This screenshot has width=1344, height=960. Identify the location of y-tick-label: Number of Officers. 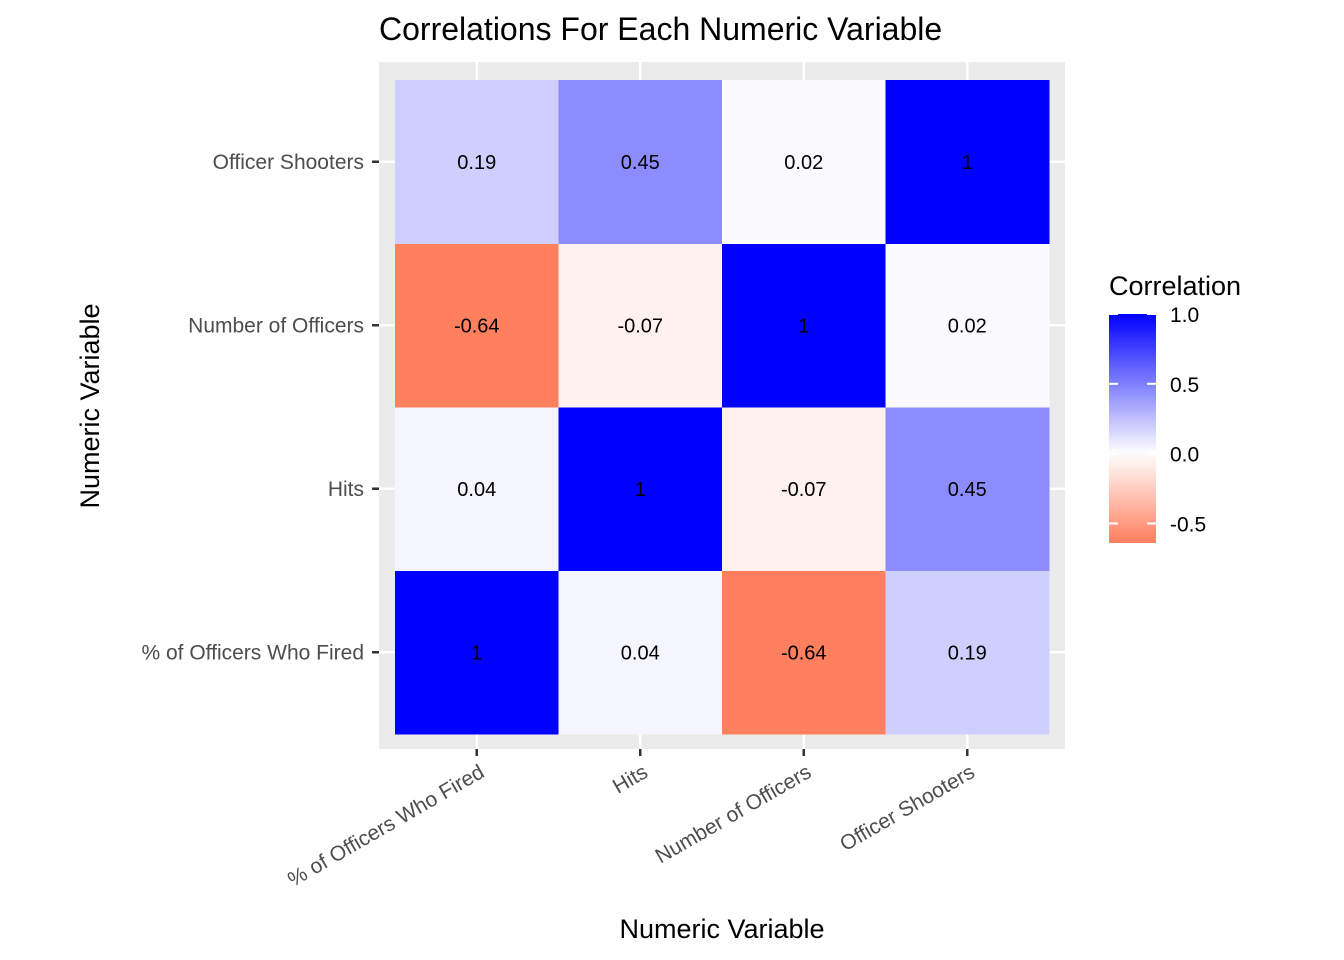
(276, 325).